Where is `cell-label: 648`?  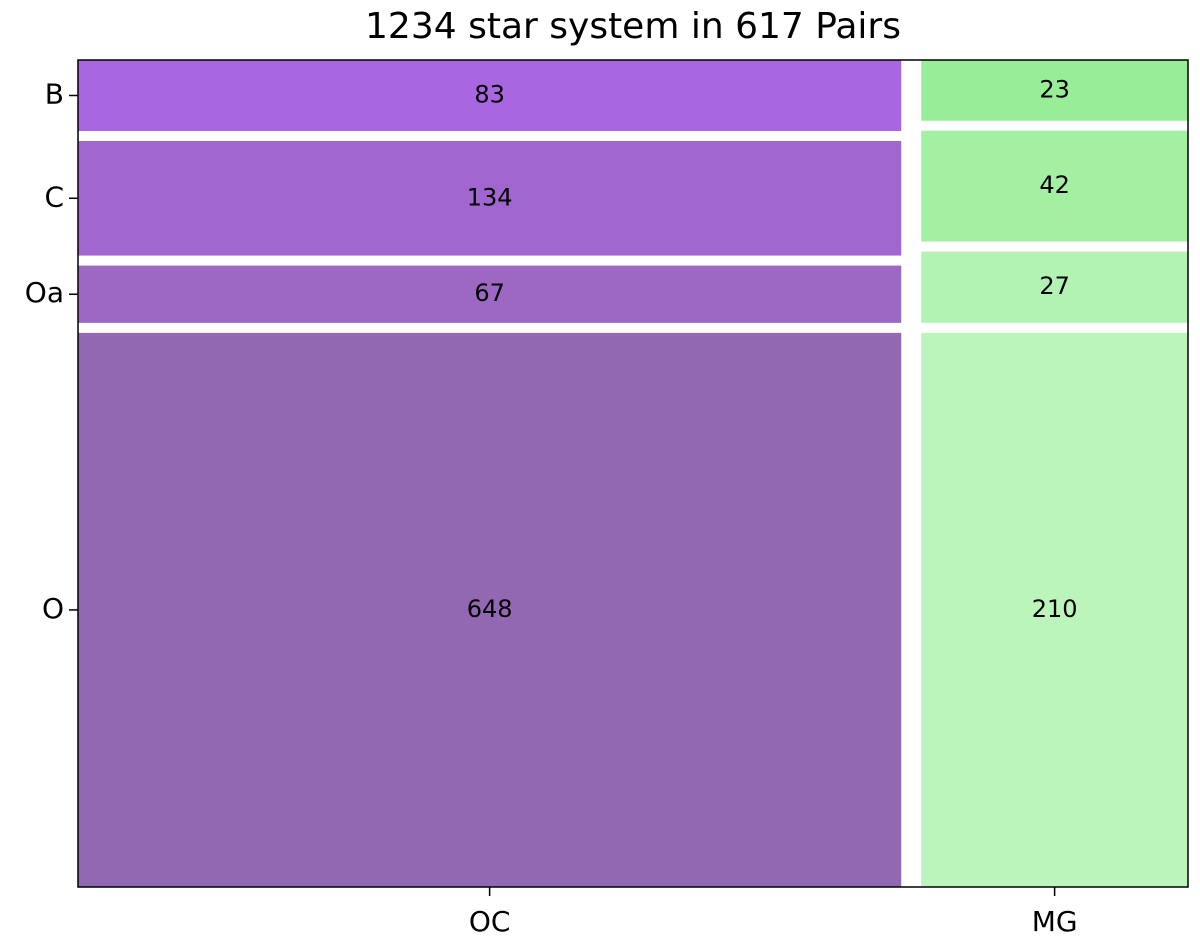 cell-label: 648 is located at coordinates (490, 609).